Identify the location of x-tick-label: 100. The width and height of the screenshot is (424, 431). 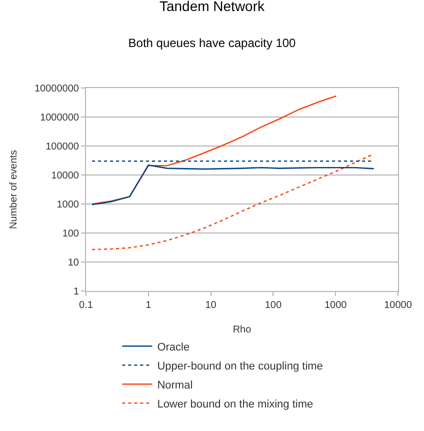
(273, 305).